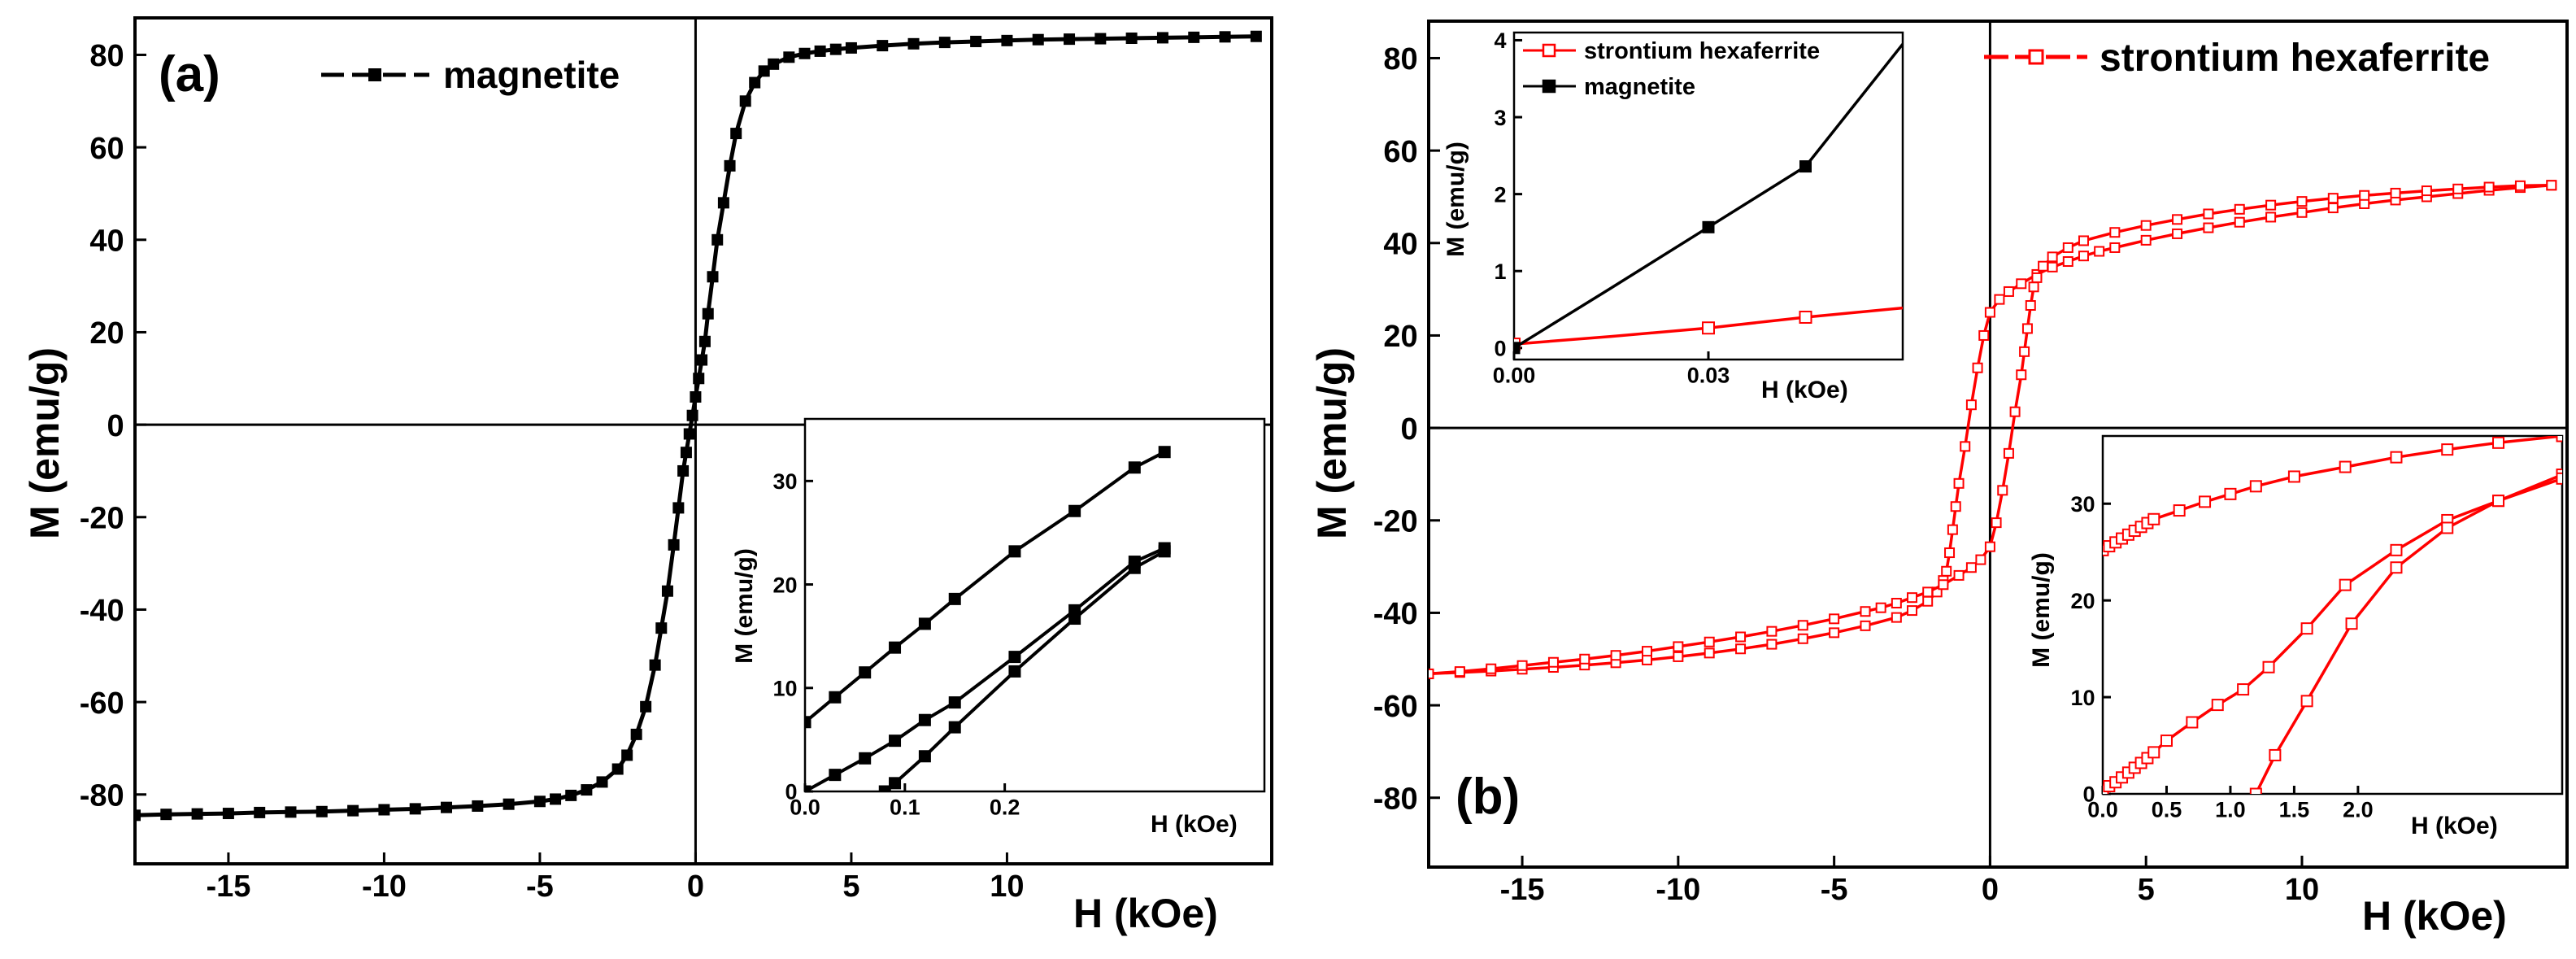 This screenshot has width=2576, height=959. I want to click on panel-b-x-tick-label: -10, so click(1678, 890).